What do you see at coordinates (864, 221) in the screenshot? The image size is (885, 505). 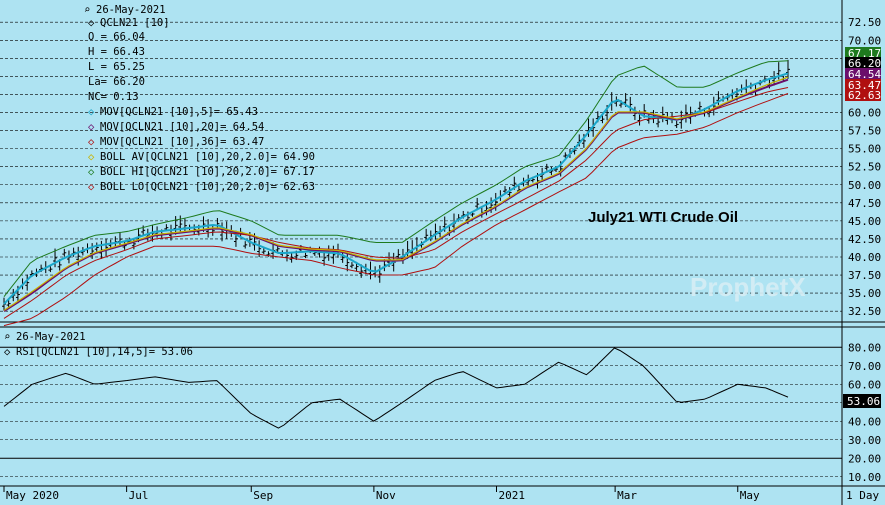 I see `price-y-tick: 45.00` at bounding box center [864, 221].